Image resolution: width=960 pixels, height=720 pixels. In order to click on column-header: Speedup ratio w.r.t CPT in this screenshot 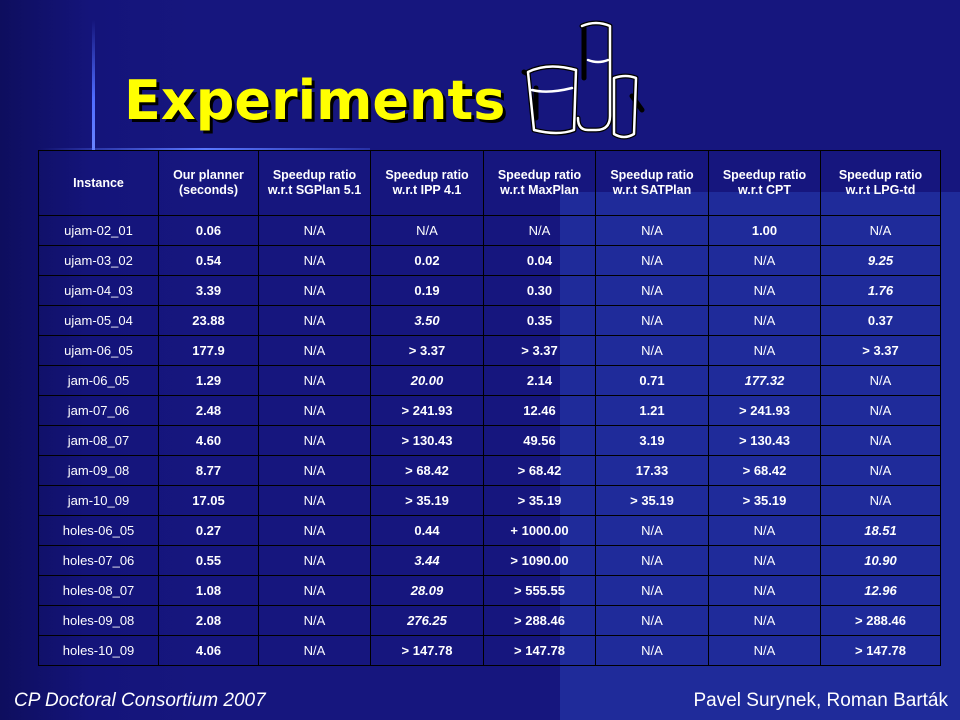, I will do `click(764, 183)`.